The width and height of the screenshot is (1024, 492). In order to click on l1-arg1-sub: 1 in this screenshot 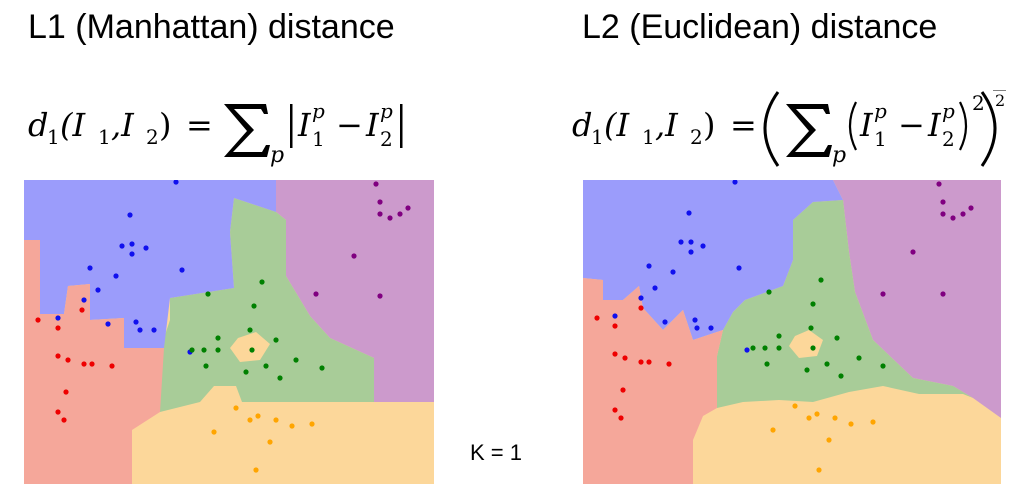, I will do `click(104, 137)`.